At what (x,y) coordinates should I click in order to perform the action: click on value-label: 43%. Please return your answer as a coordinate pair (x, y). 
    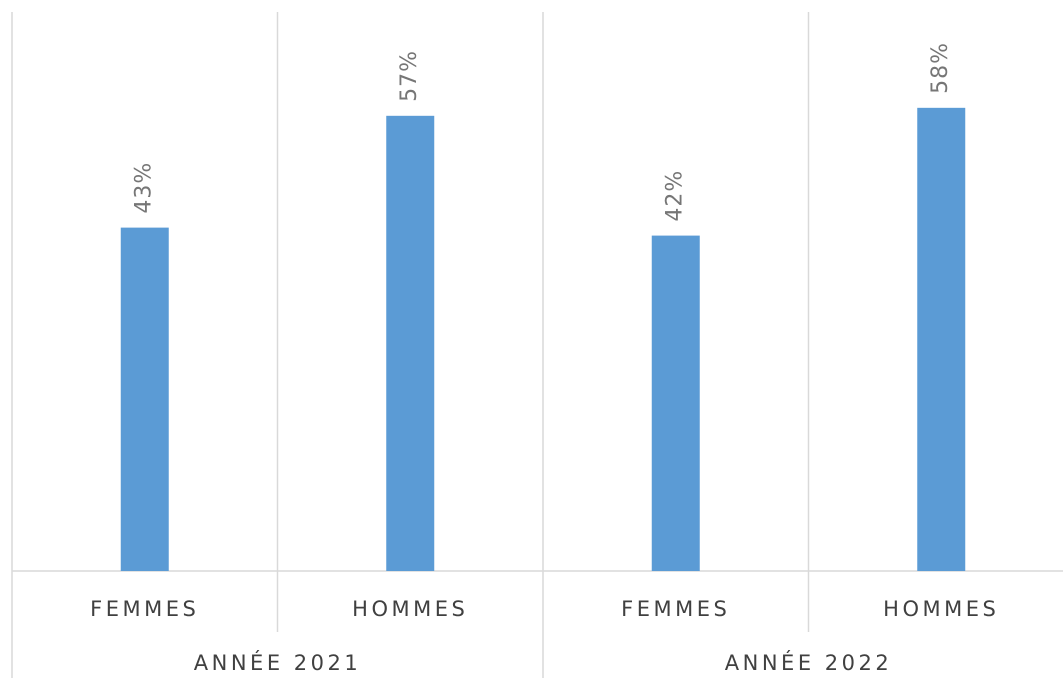
    Looking at the image, I should click on (144, 188).